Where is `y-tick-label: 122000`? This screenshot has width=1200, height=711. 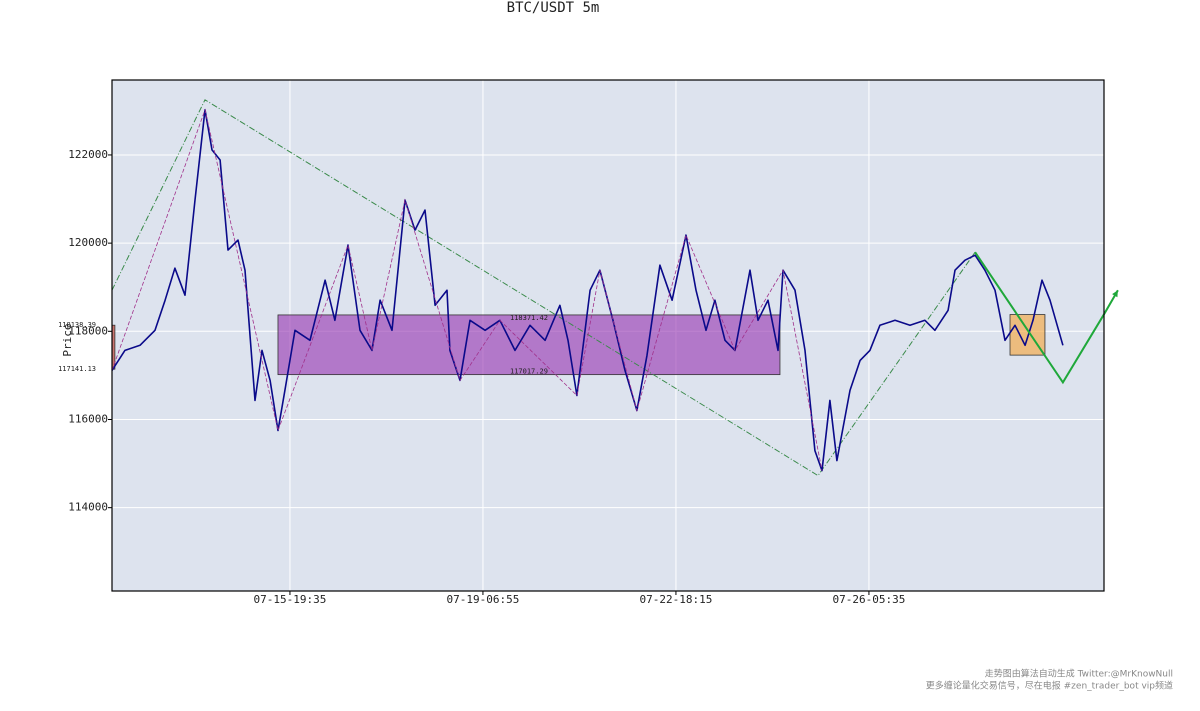 y-tick-label: 122000 is located at coordinates (88, 154).